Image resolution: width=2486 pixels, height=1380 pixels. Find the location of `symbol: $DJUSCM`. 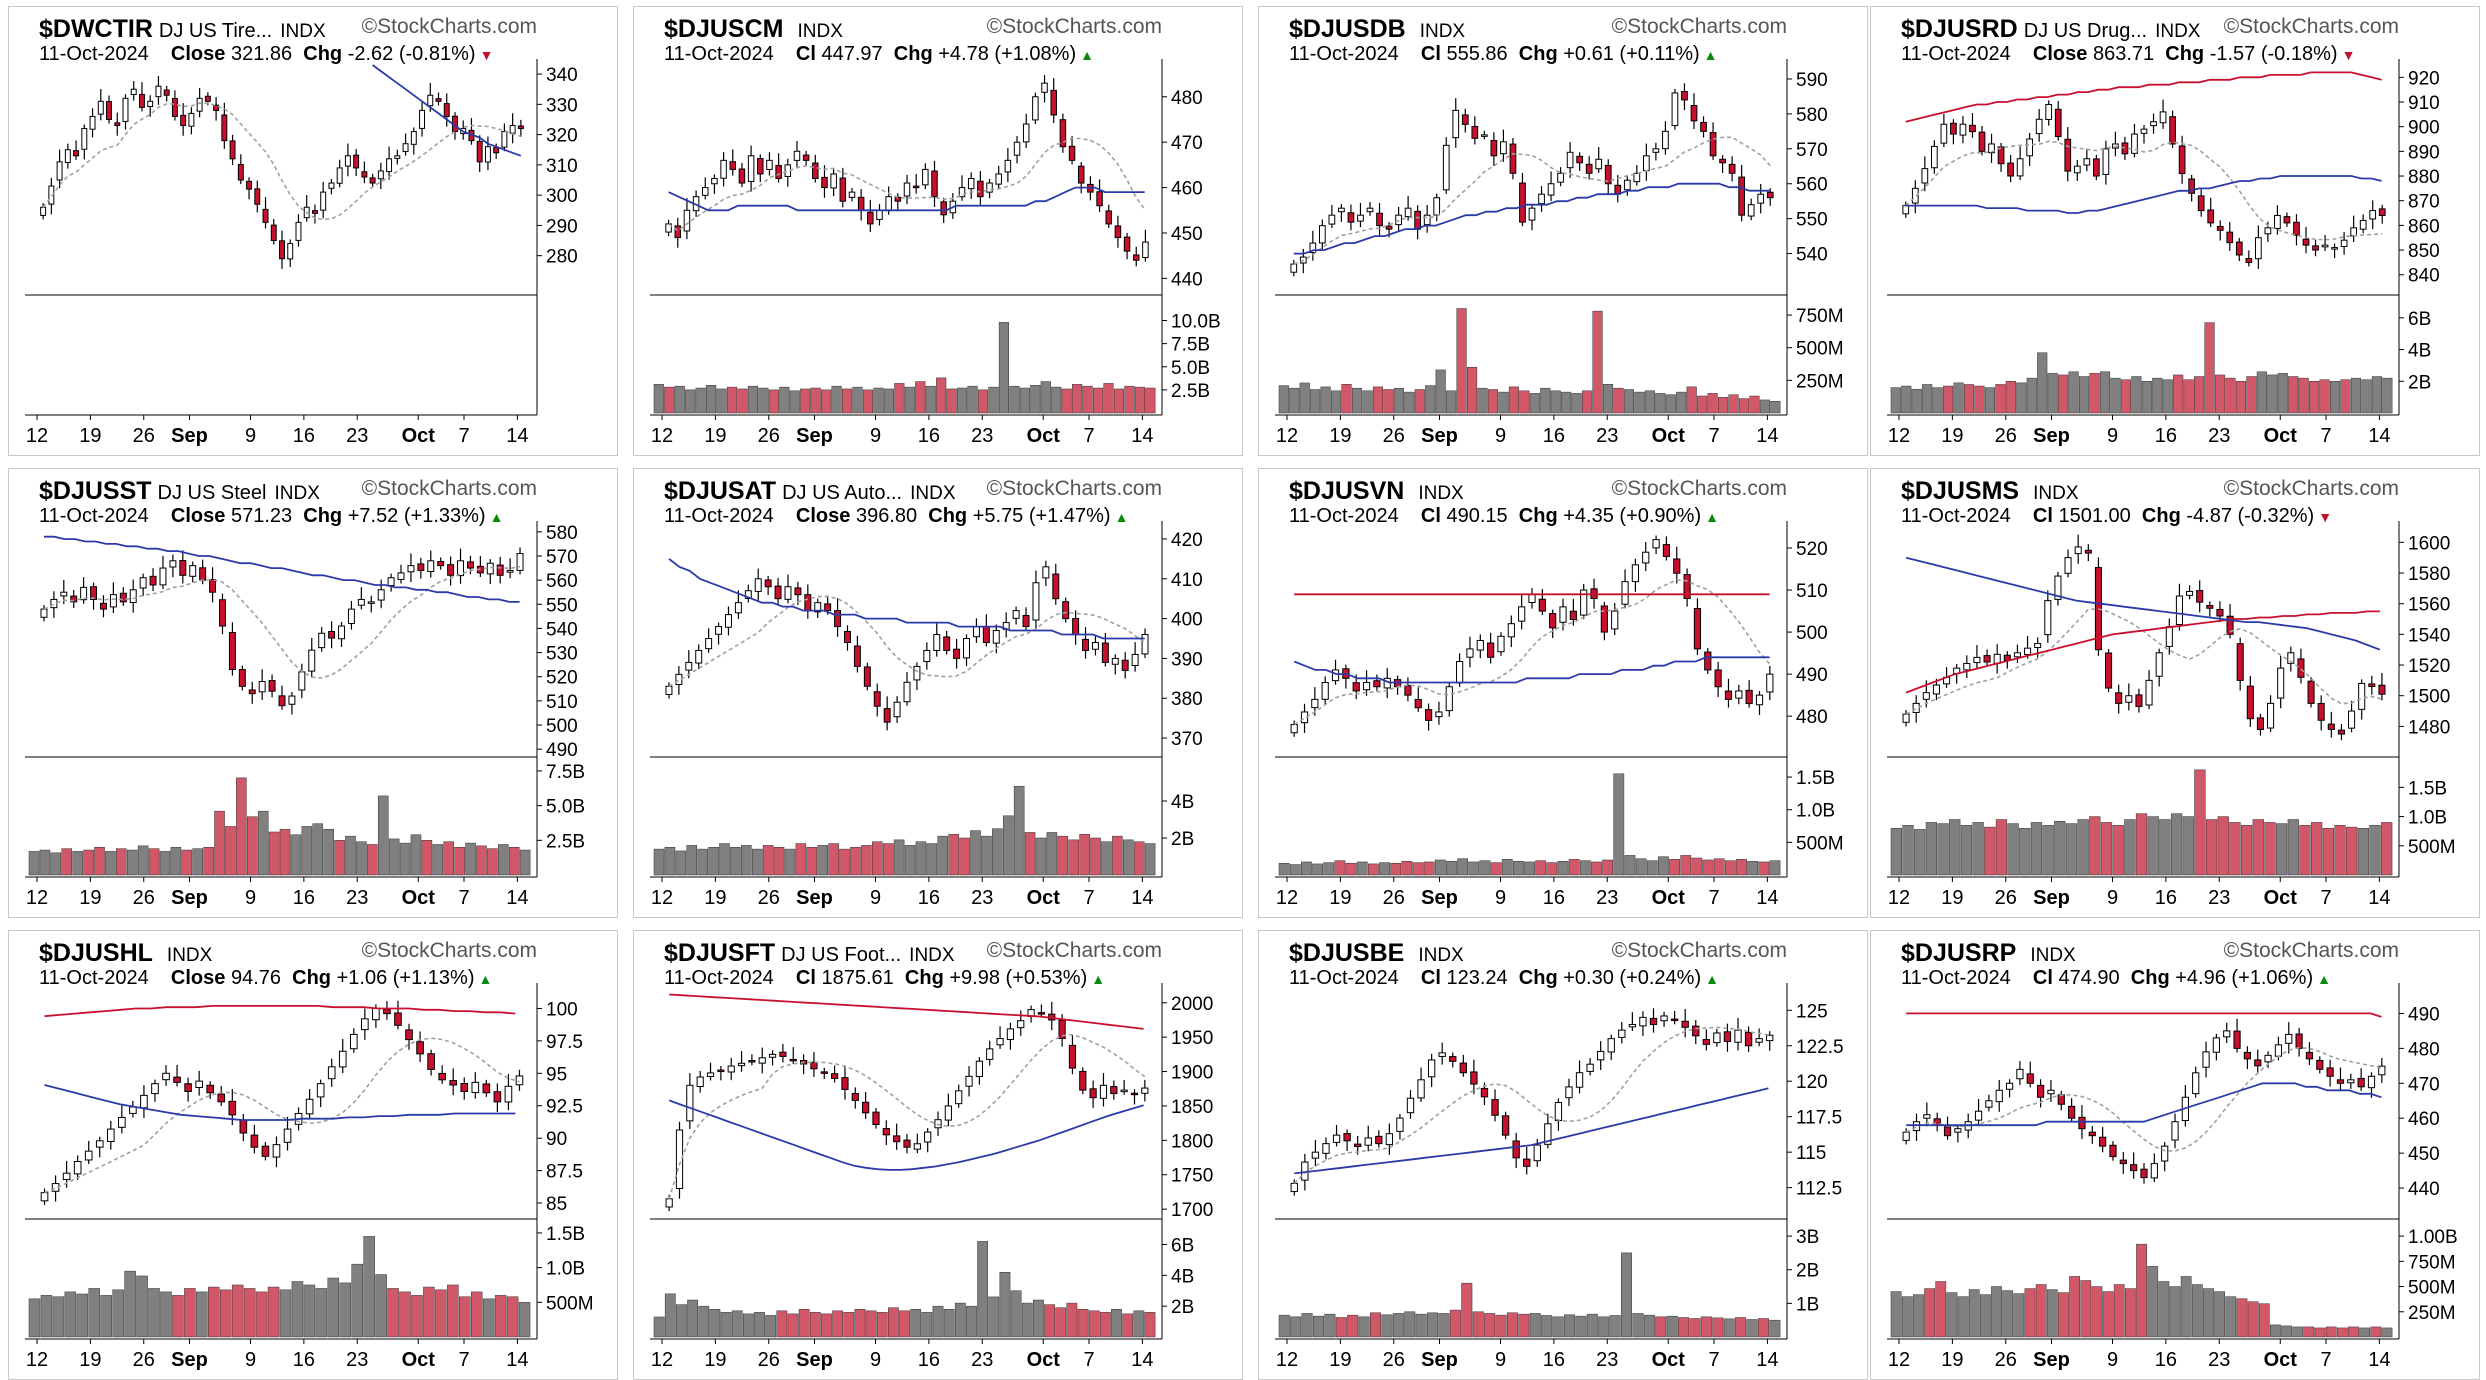

symbol: $DJUSCM is located at coordinates (724, 29).